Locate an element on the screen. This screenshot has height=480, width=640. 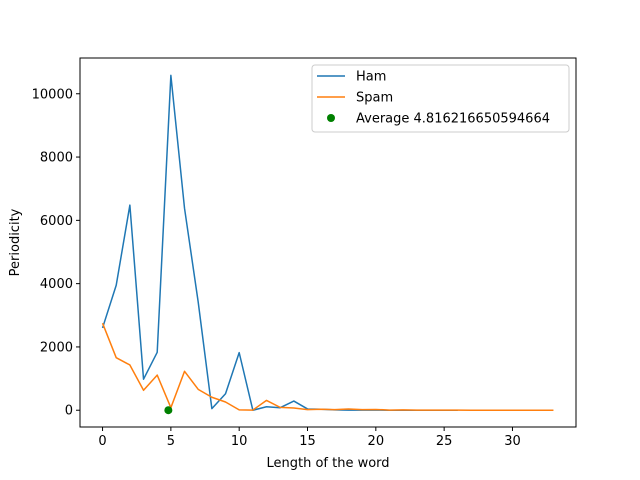
legend-box is located at coordinates (440, 98).